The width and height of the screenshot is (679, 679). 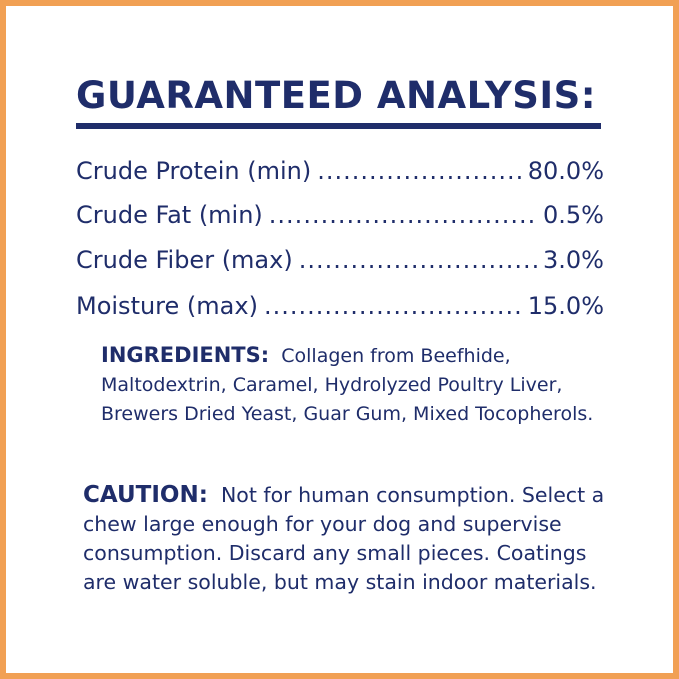 I want to click on caution-heading: CAUTION:, so click(x=145, y=495).